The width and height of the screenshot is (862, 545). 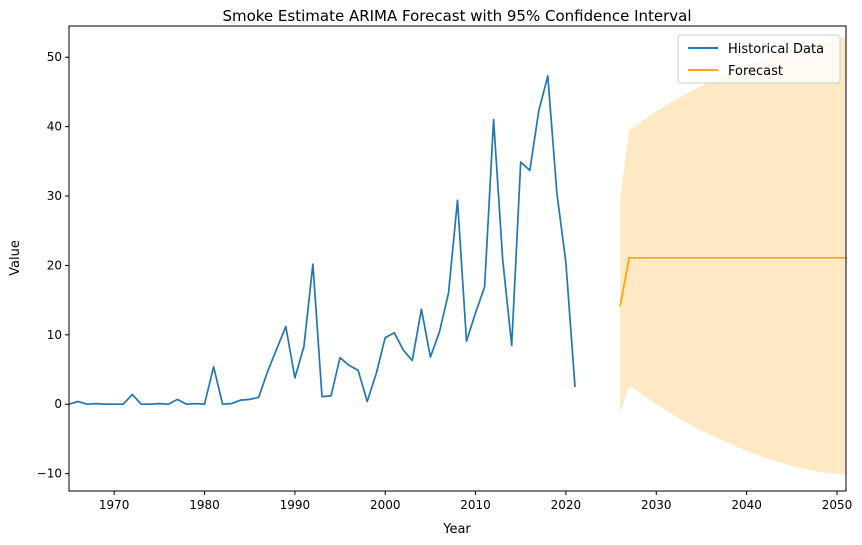 I want to click on legend-label-historical: Historical Data, so click(x=776, y=49).